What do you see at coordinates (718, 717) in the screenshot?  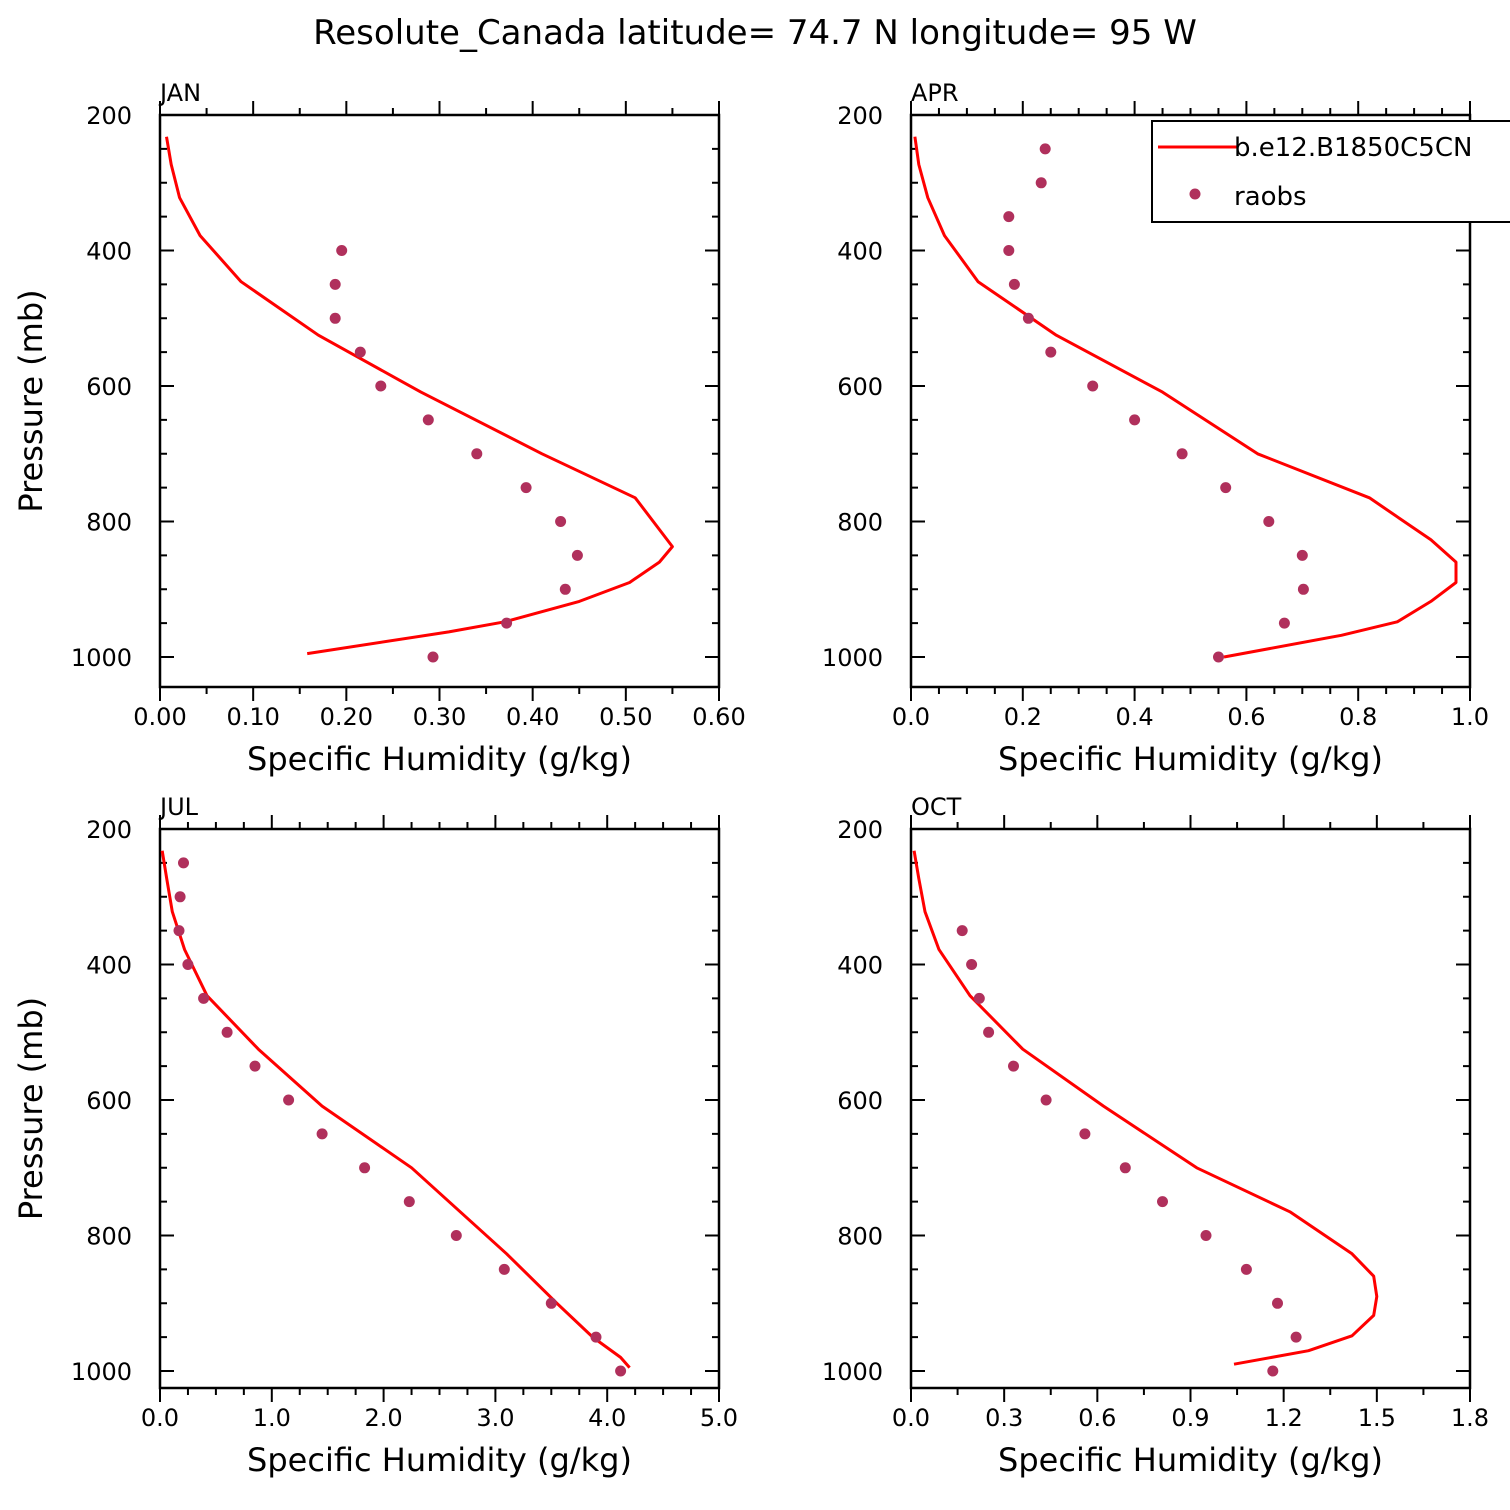 I see `x-tick-label: 0.60` at bounding box center [718, 717].